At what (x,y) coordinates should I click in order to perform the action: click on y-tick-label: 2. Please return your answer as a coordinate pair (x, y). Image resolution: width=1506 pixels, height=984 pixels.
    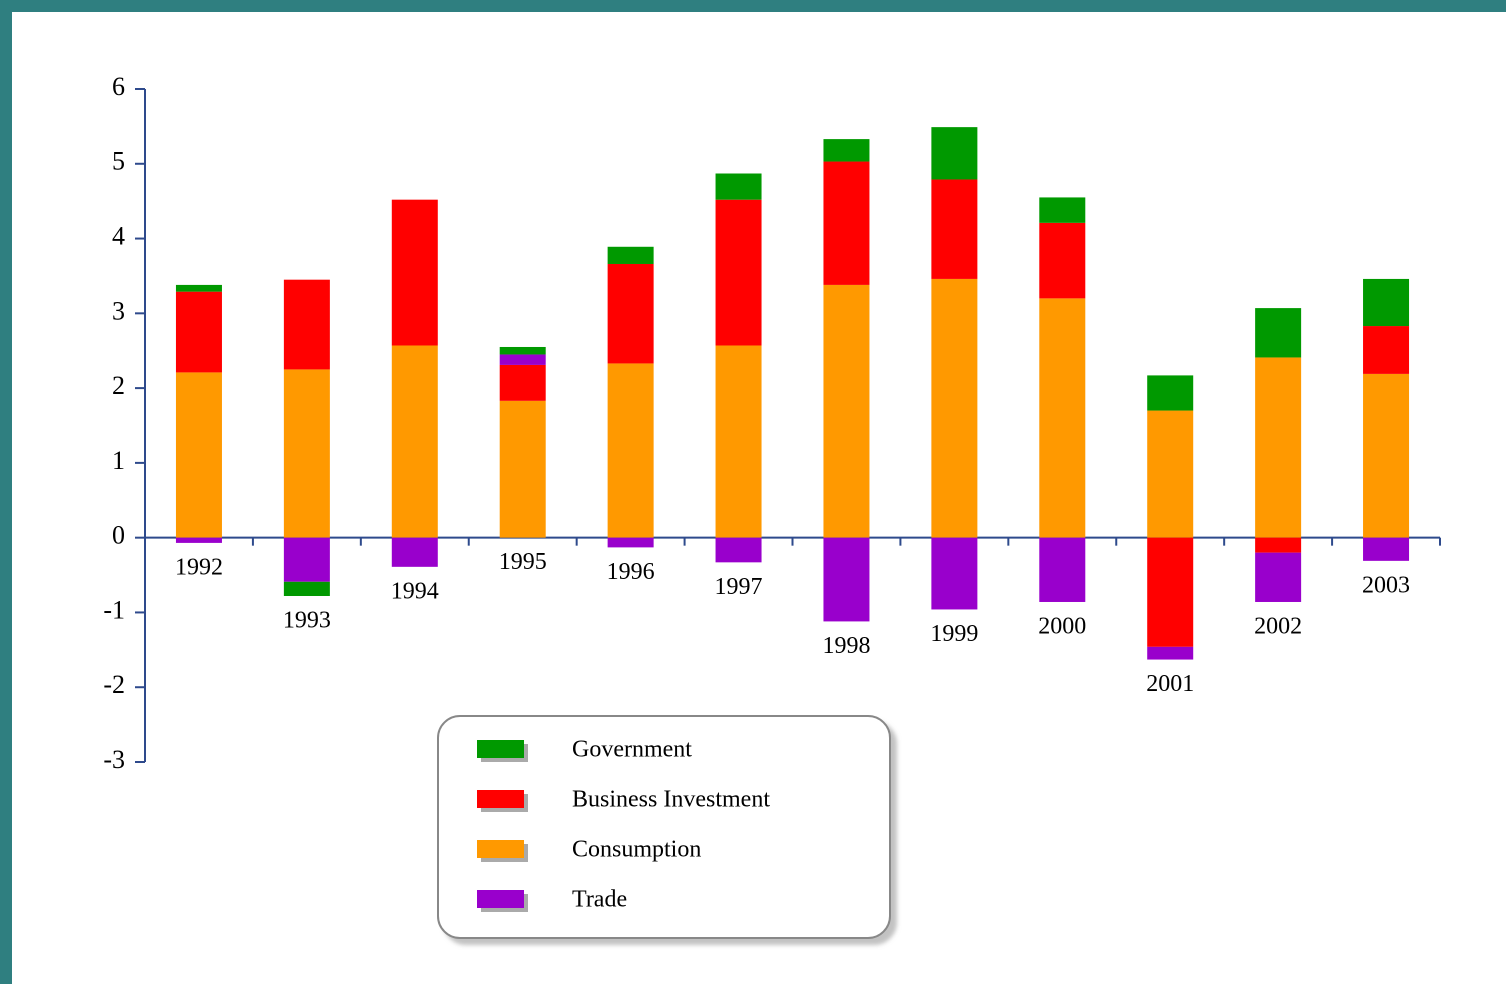
    Looking at the image, I should click on (118, 385).